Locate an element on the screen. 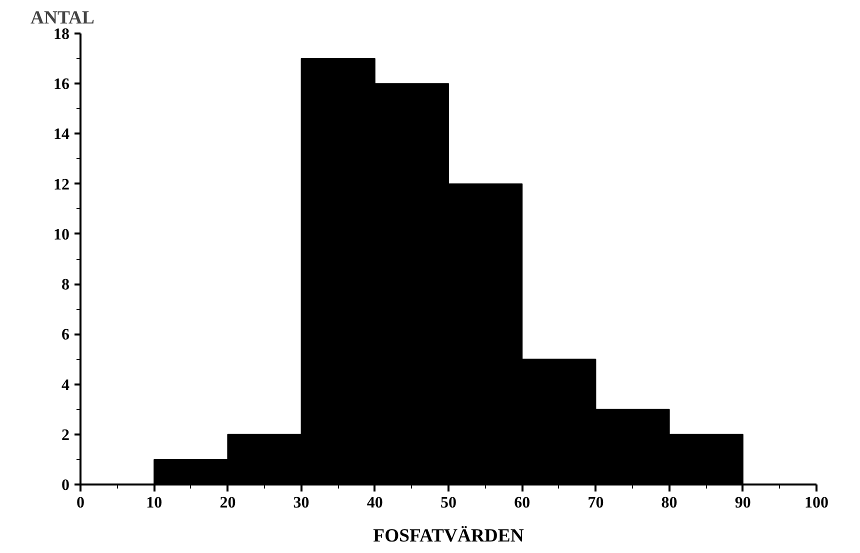  y-tick-label: 6 is located at coordinates (66, 335).